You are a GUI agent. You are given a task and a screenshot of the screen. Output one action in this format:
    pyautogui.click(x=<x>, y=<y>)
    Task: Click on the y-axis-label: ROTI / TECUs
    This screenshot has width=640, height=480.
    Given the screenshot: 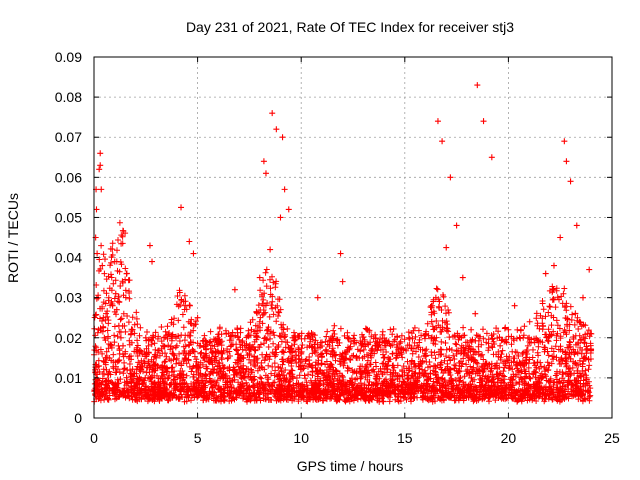 What is the action you would take?
    pyautogui.click(x=13, y=238)
    